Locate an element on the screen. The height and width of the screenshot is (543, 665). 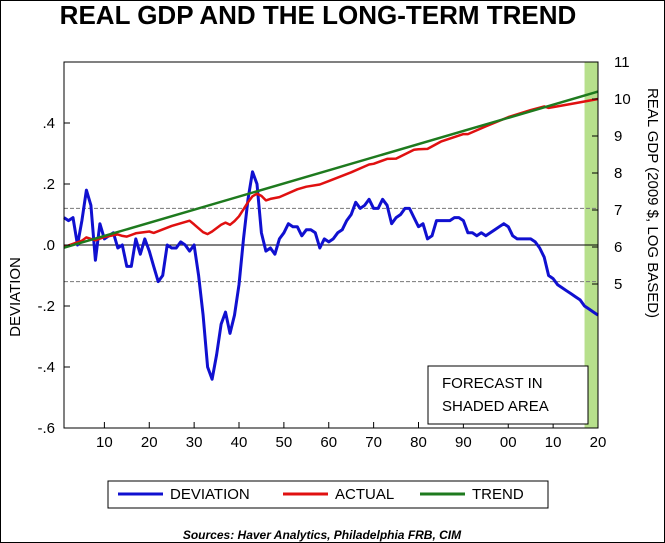
right-tick-label: 7 is located at coordinates (618, 210).